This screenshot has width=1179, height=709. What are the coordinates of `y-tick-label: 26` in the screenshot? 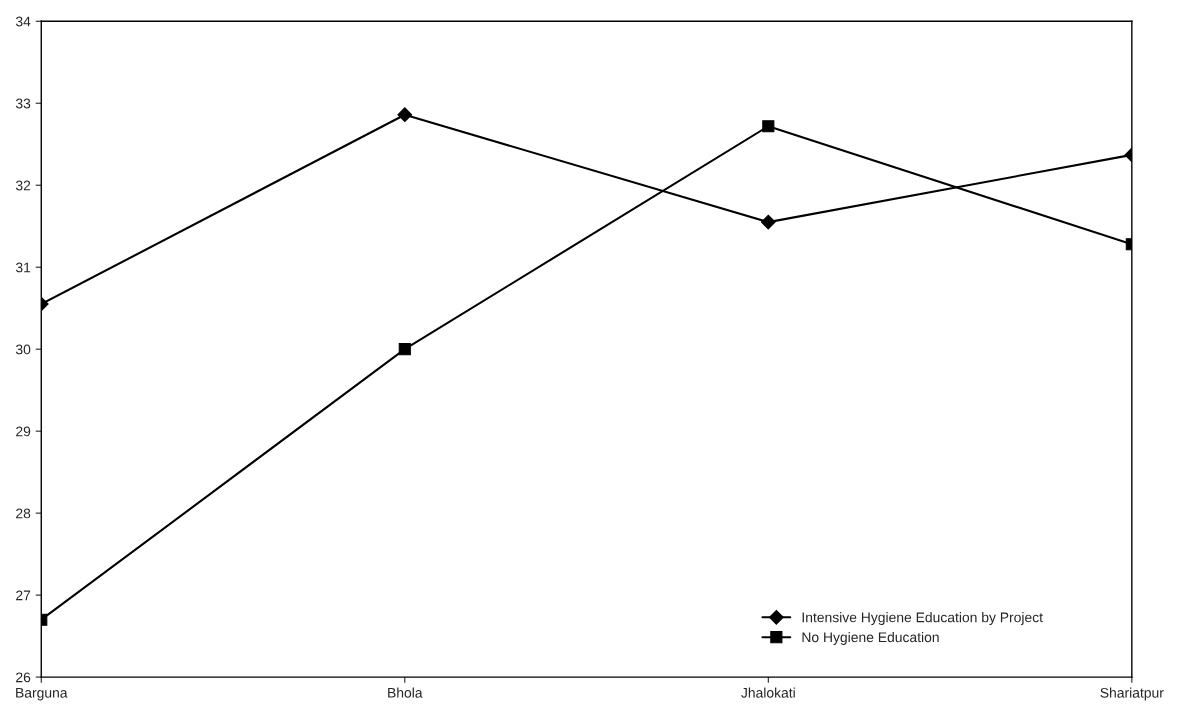 It's located at (23, 677).